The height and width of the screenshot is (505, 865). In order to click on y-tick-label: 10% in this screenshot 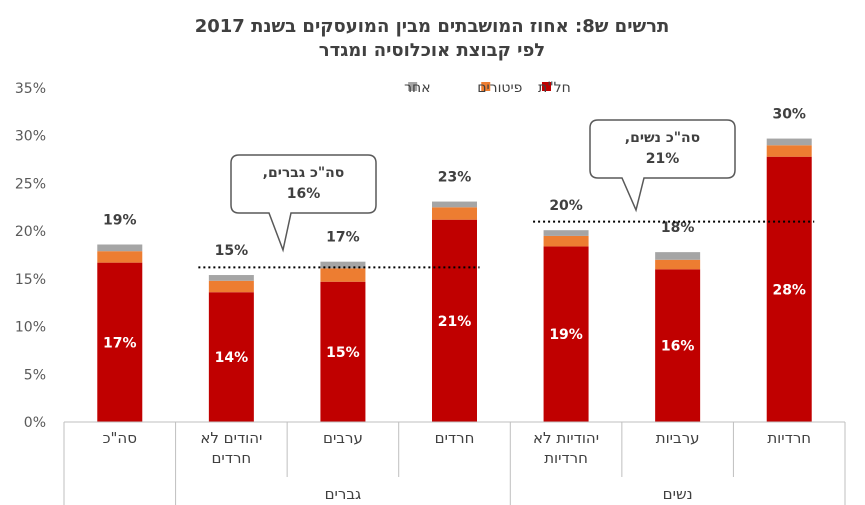, I will do `click(30, 328)`.